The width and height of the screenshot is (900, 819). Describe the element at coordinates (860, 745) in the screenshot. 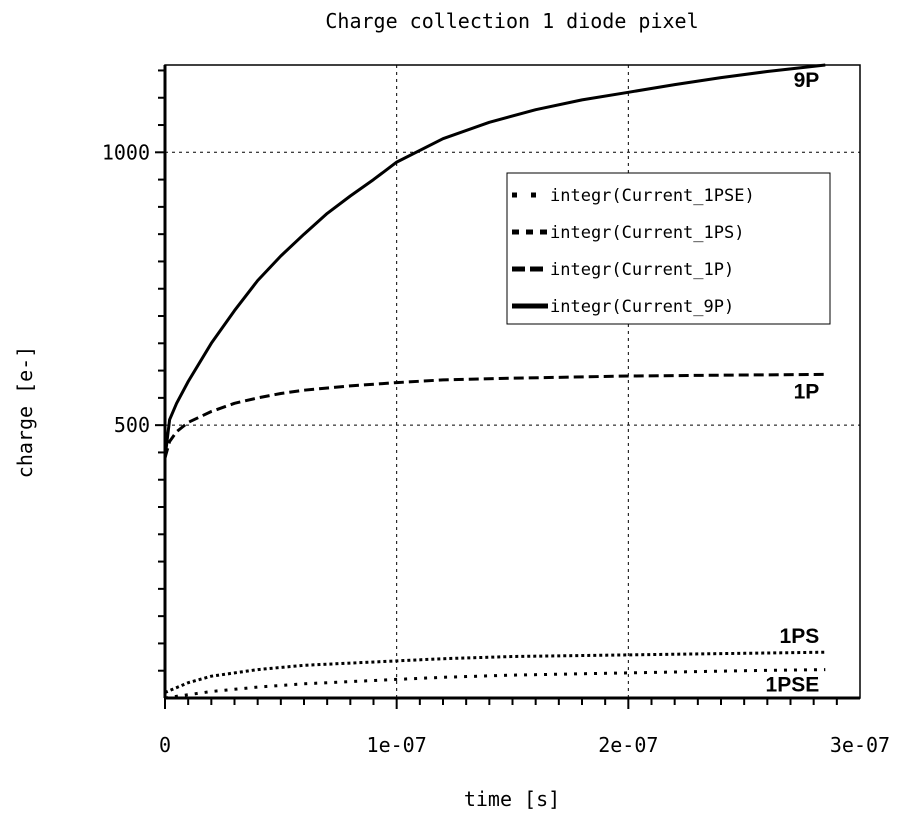

I see `x-tick-label: 3e-07` at that location.